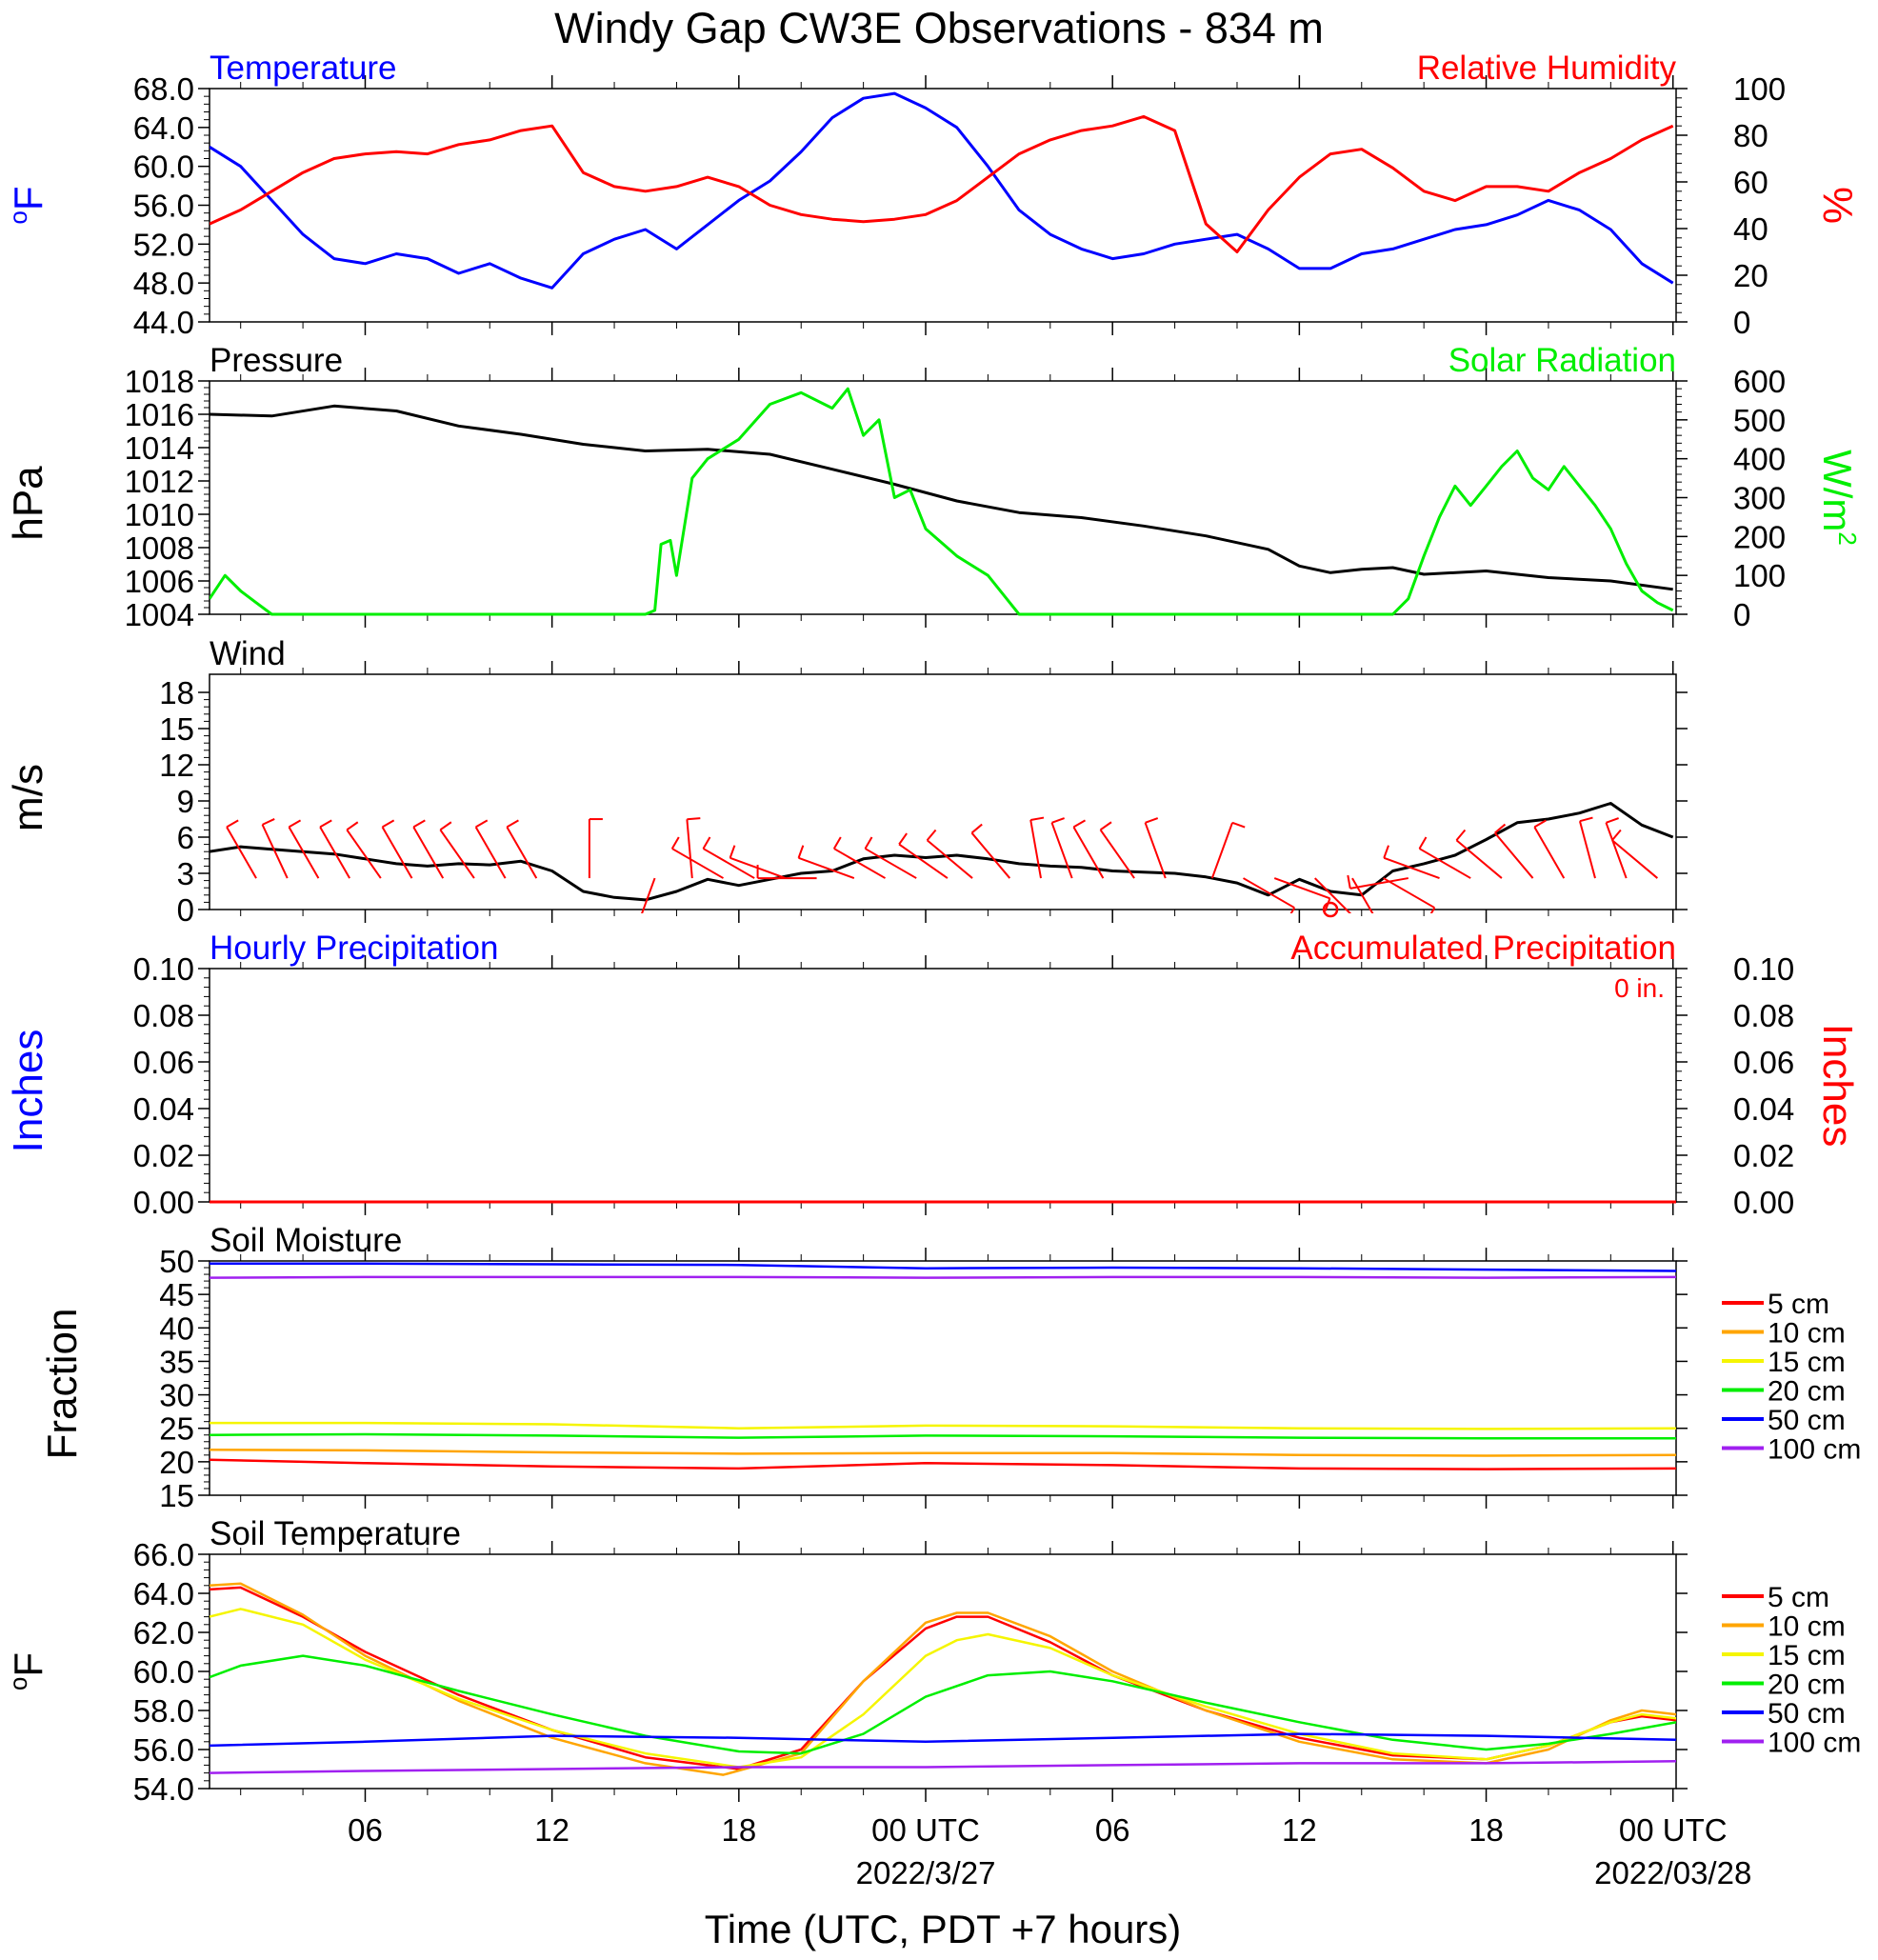 The height and width of the screenshot is (1960, 1878). Describe the element at coordinates (354, 948) in the screenshot. I see `precip-title-left: Hourly Precipitation` at that location.